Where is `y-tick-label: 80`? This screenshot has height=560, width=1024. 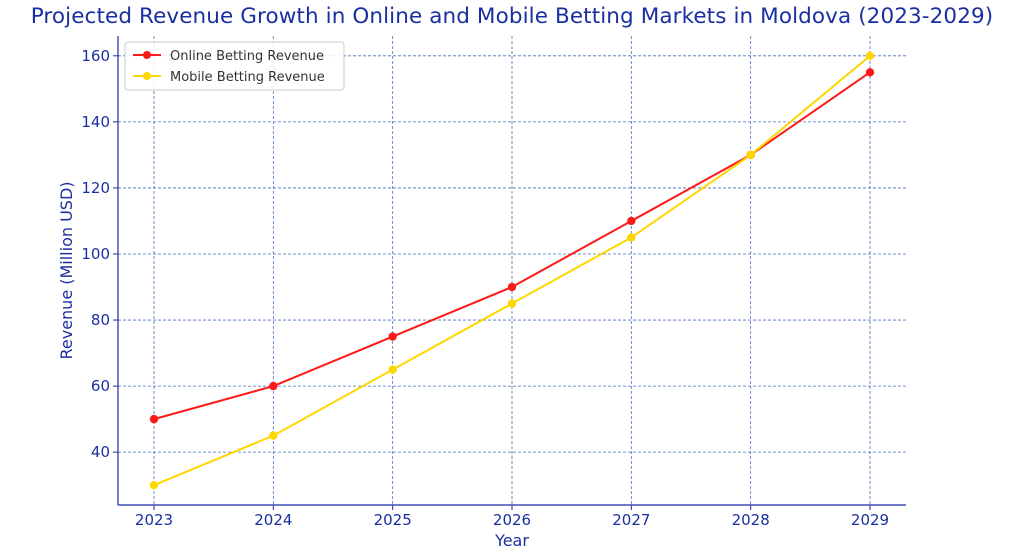
y-tick-label: 80 is located at coordinates (100, 320).